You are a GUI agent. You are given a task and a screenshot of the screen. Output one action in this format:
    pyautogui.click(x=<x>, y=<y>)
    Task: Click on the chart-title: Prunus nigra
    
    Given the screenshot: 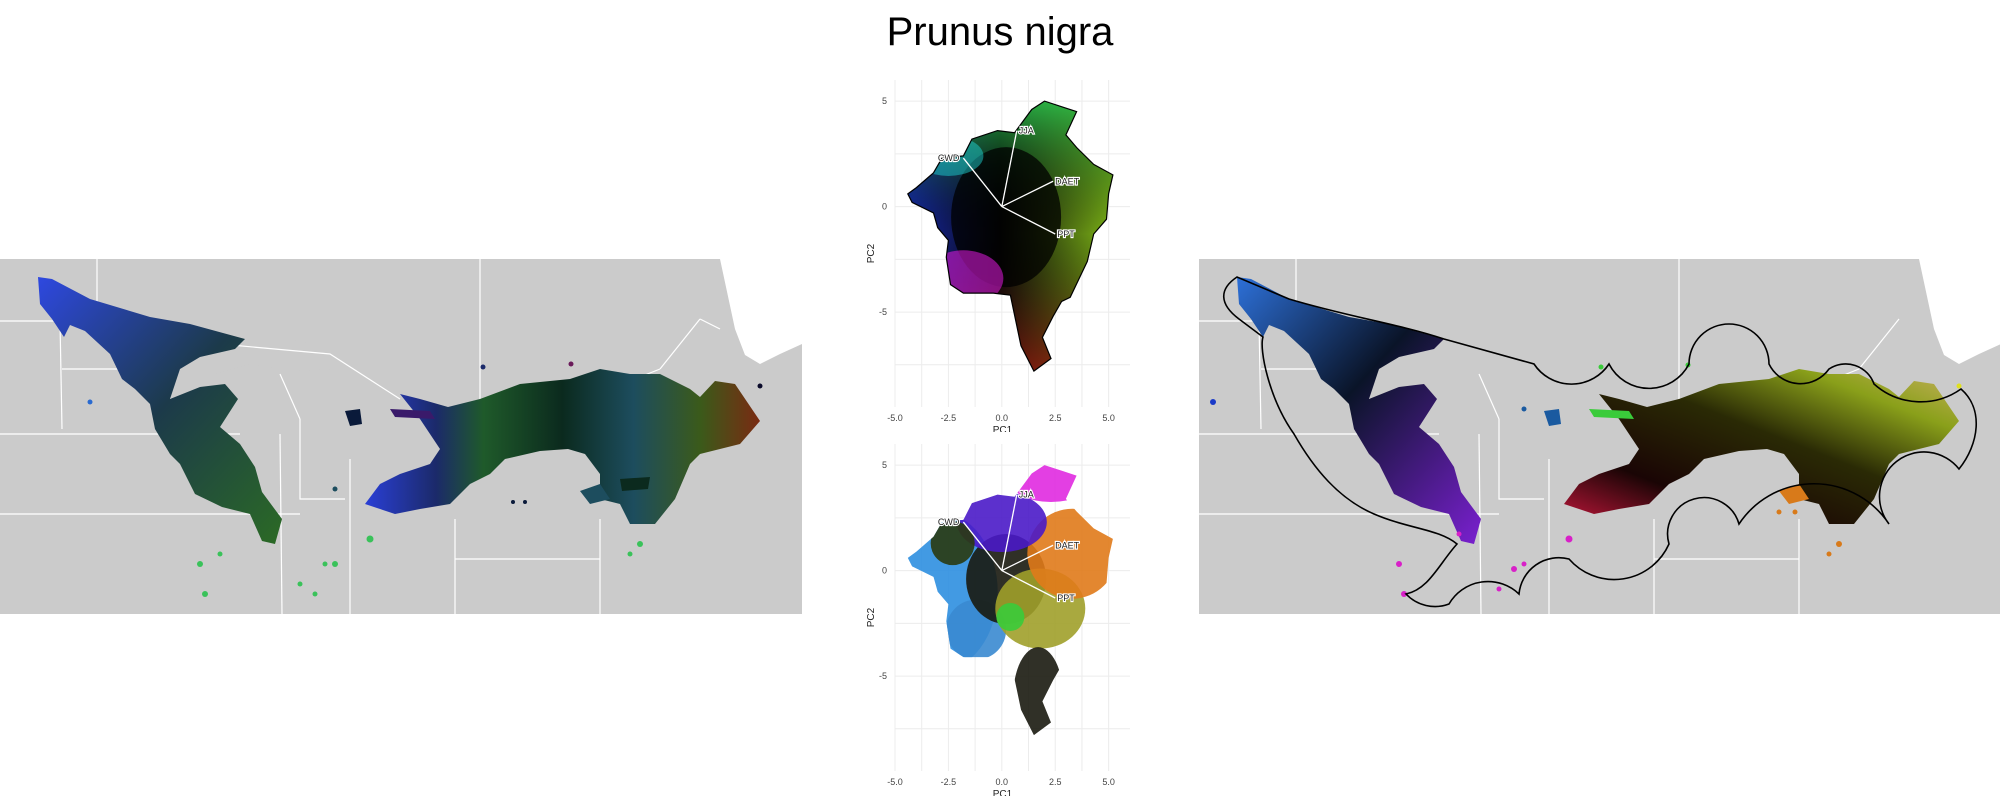 What is the action you would take?
    pyautogui.click(x=1000, y=32)
    